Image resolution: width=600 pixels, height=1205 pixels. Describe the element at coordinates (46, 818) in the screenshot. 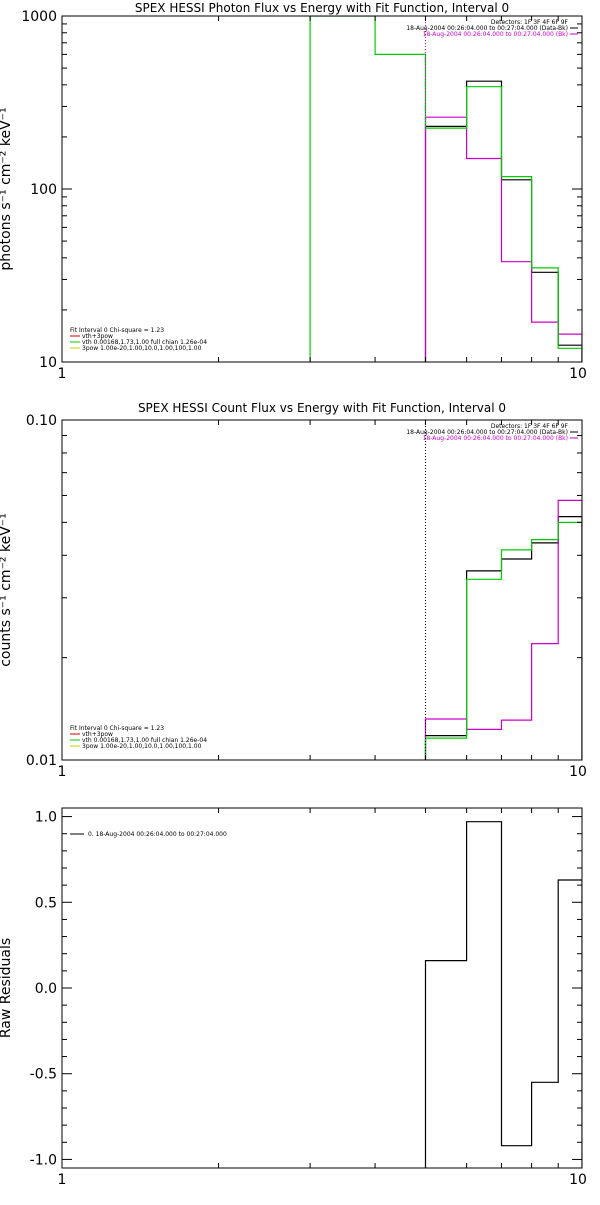

I see `y-tick-label: 1.0` at that location.